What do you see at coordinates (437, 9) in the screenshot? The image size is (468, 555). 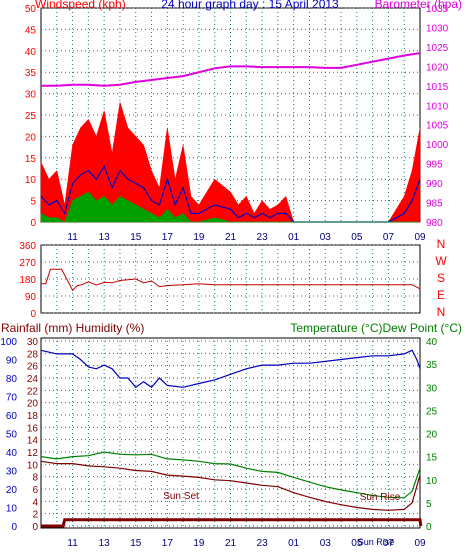 I see `barometer-y-tick-label: 1035` at bounding box center [437, 9].